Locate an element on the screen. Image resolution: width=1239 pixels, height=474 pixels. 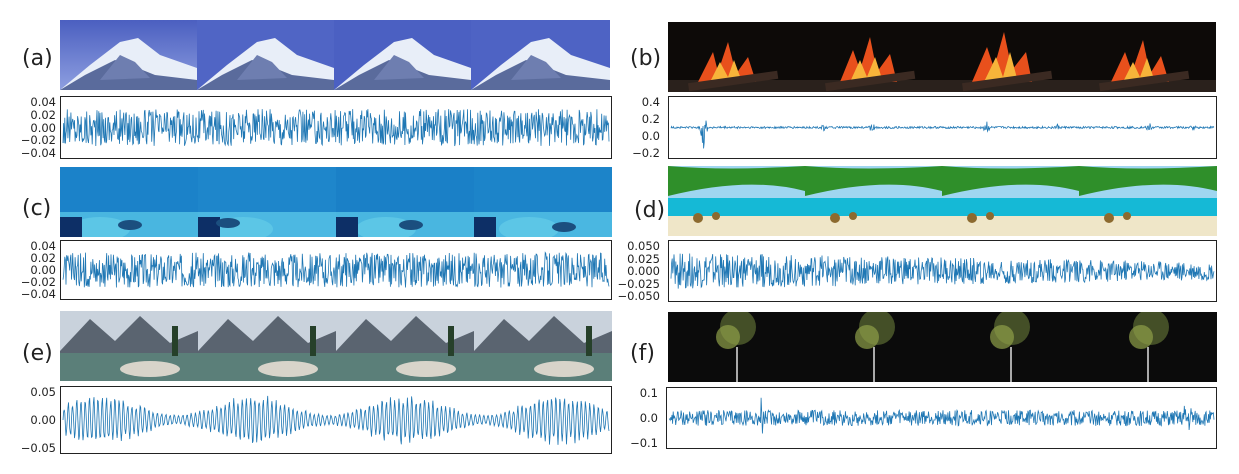
y-tick-label: 0.1 is located at coordinates (648, 393).